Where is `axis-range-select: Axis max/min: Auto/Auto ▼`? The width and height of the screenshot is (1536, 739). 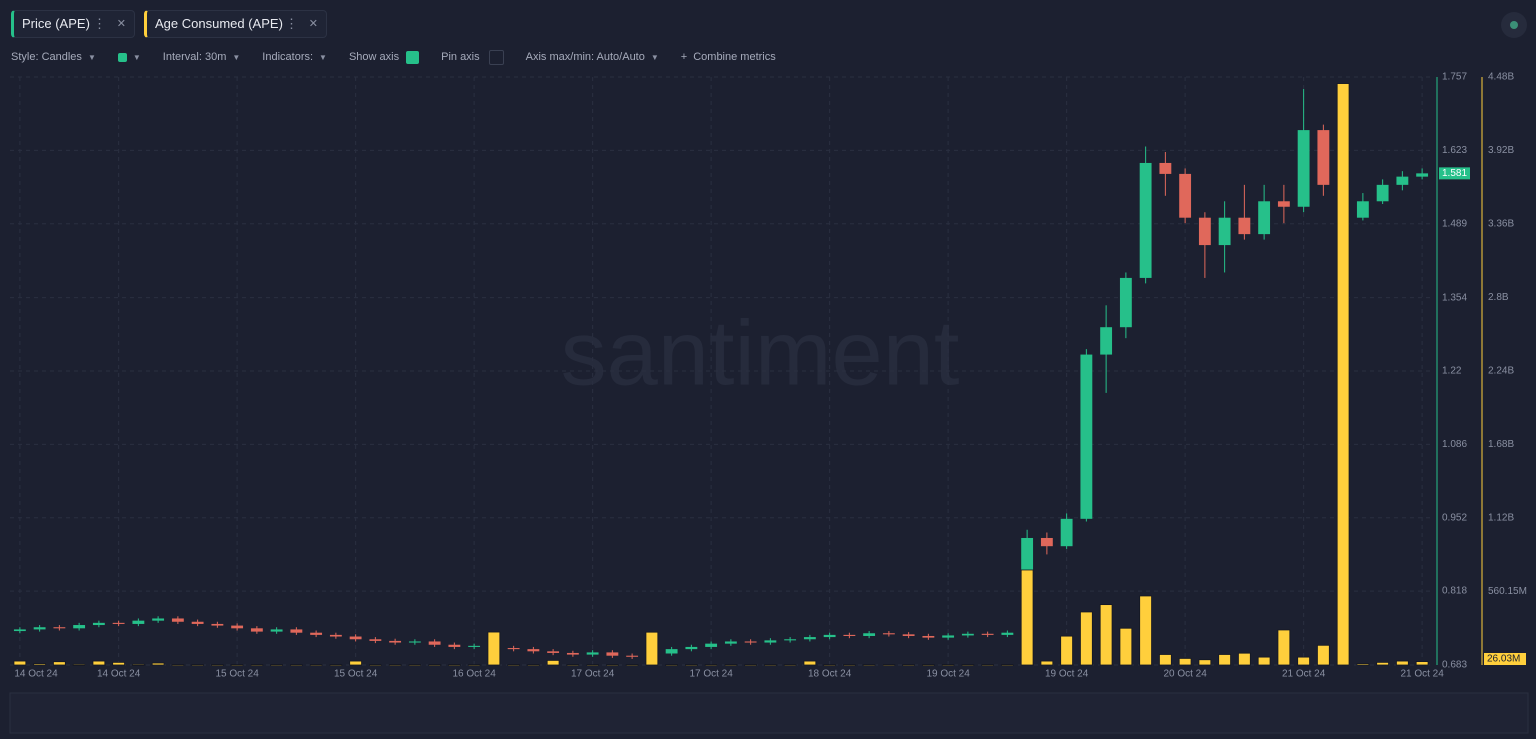 axis-range-select: Axis max/min: Auto/Auto ▼ is located at coordinates (592, 57).